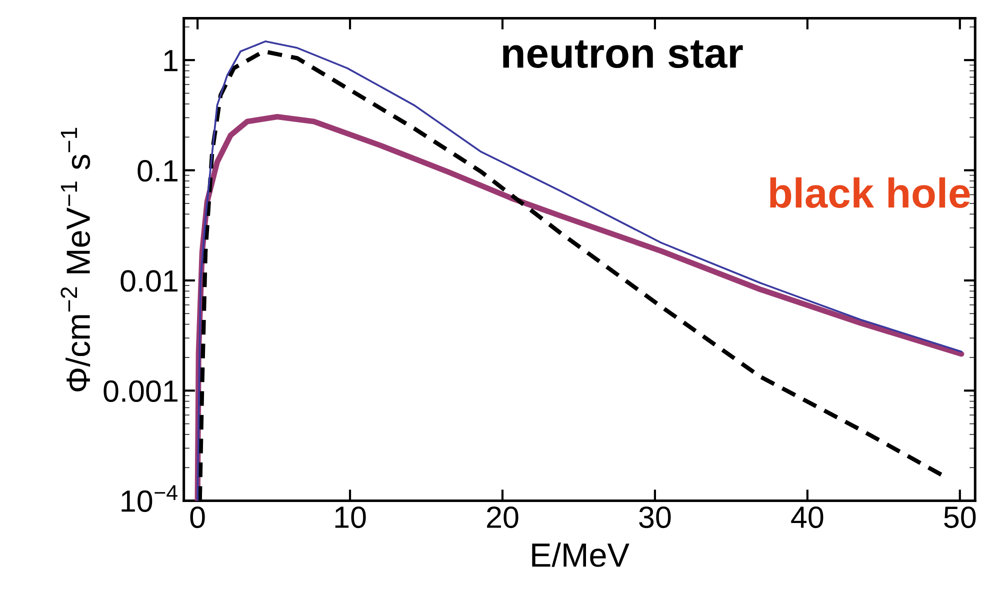 The width and height of the screenshot is (983, 607). I want to click on y-tick-label: 0.1, so click(158, 171).